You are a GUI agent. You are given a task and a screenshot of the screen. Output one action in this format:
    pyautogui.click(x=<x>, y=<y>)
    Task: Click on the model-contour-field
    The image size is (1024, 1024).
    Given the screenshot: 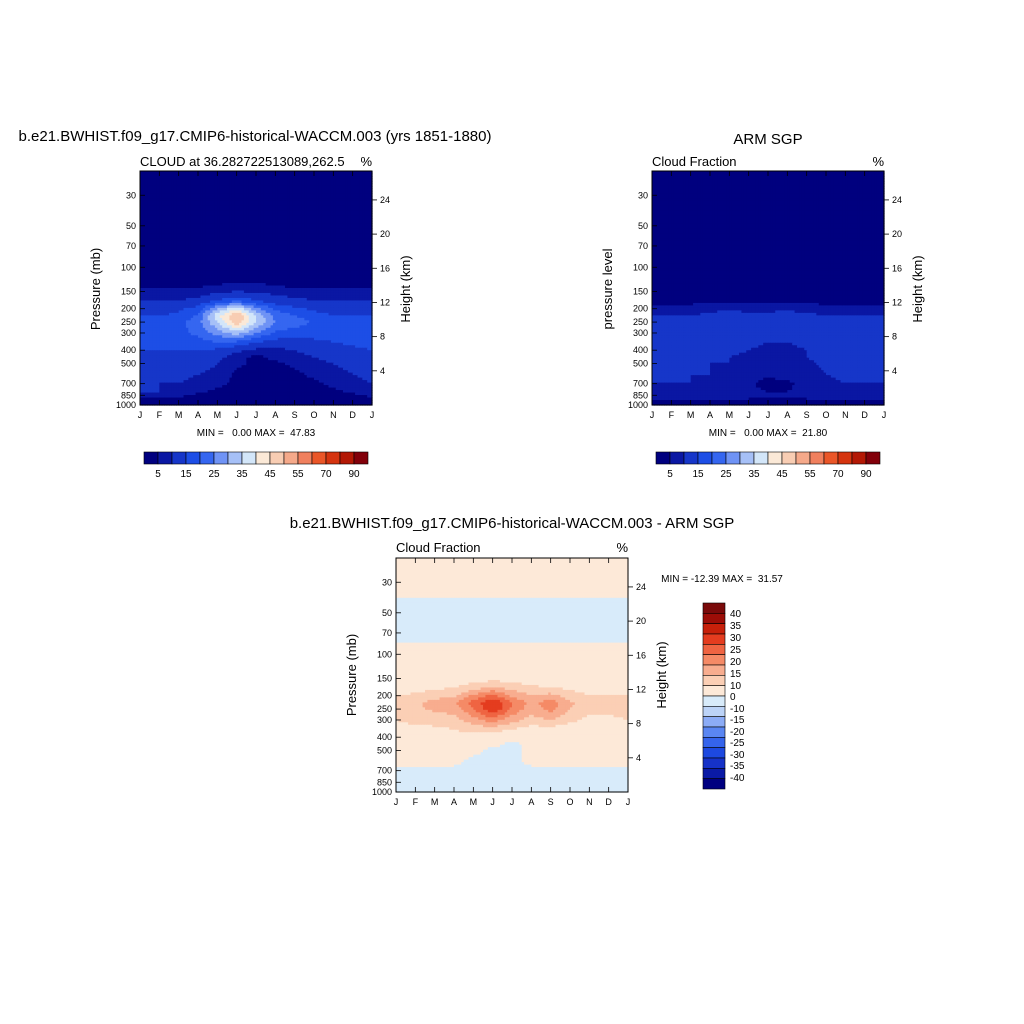 What is the action you would take?
    pyautogui.click(x=256, y=288)
    